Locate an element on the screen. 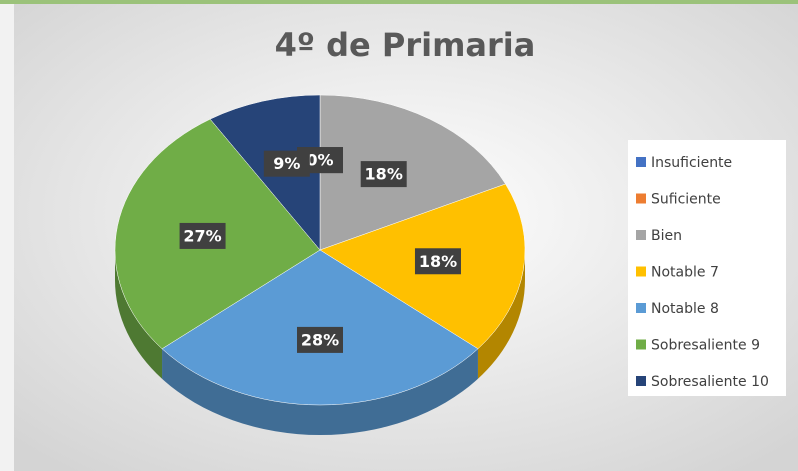  legend-label: Suficiente is located at coordinates (686, 200).